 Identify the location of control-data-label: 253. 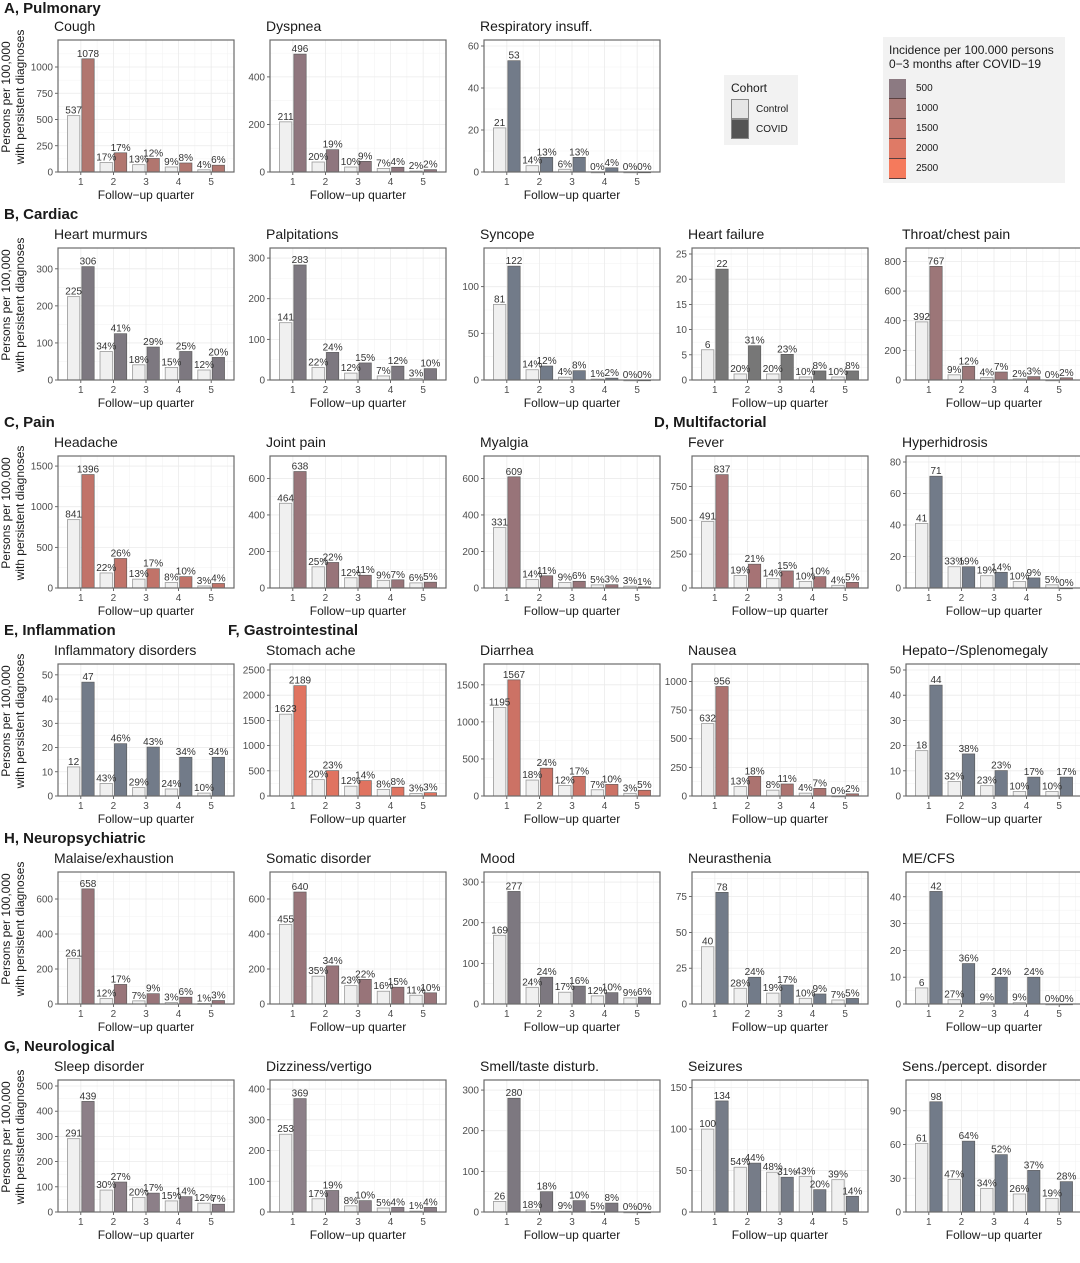
(285, 1129).